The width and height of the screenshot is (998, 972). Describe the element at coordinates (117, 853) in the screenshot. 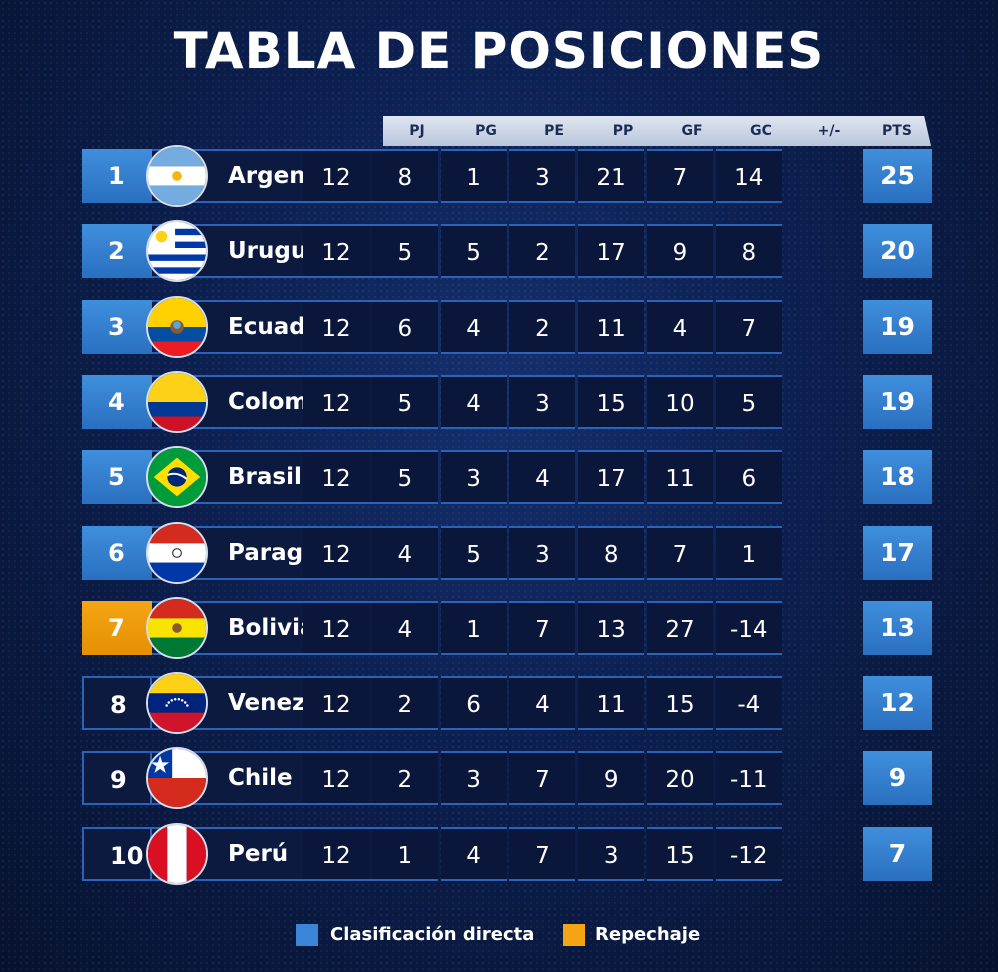

I see `rank-badge: 10` at that location.